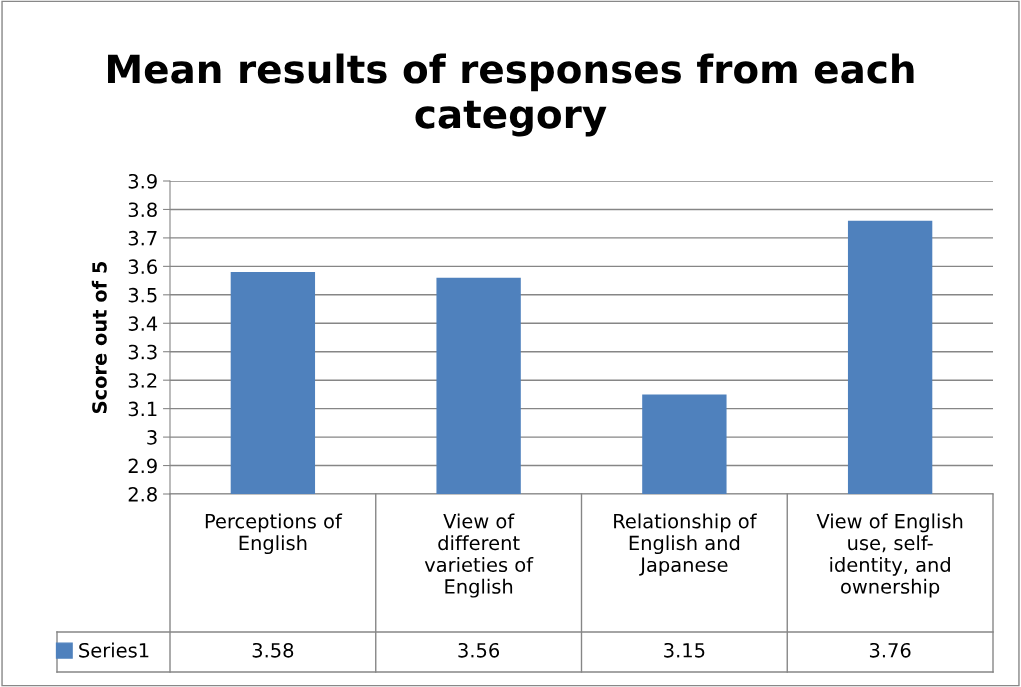 The image size is (1021, 687). I want to click on y-tick-label: 3.7, so click(142, 238).